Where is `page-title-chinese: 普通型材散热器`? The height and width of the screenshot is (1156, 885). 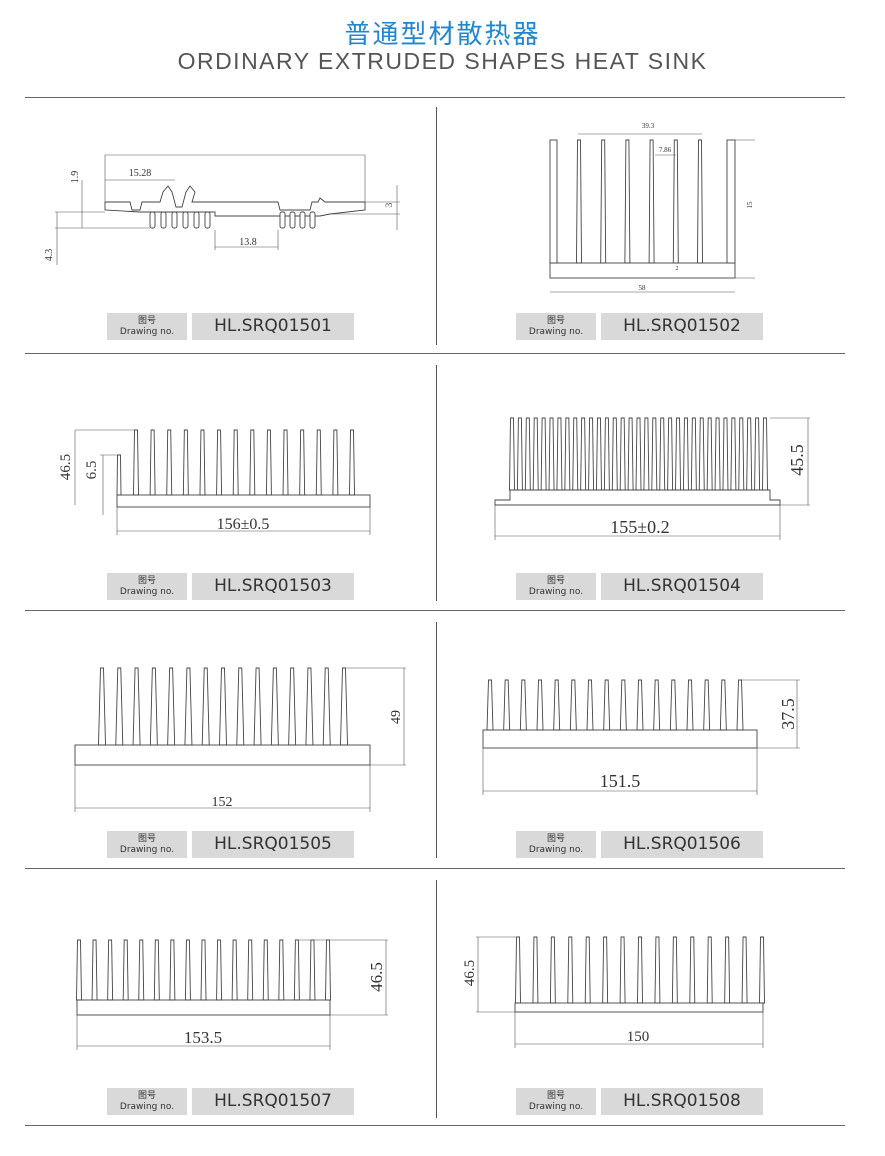
page-title-chinese: 普通型材散热器 is located at coordinates (442, 35).